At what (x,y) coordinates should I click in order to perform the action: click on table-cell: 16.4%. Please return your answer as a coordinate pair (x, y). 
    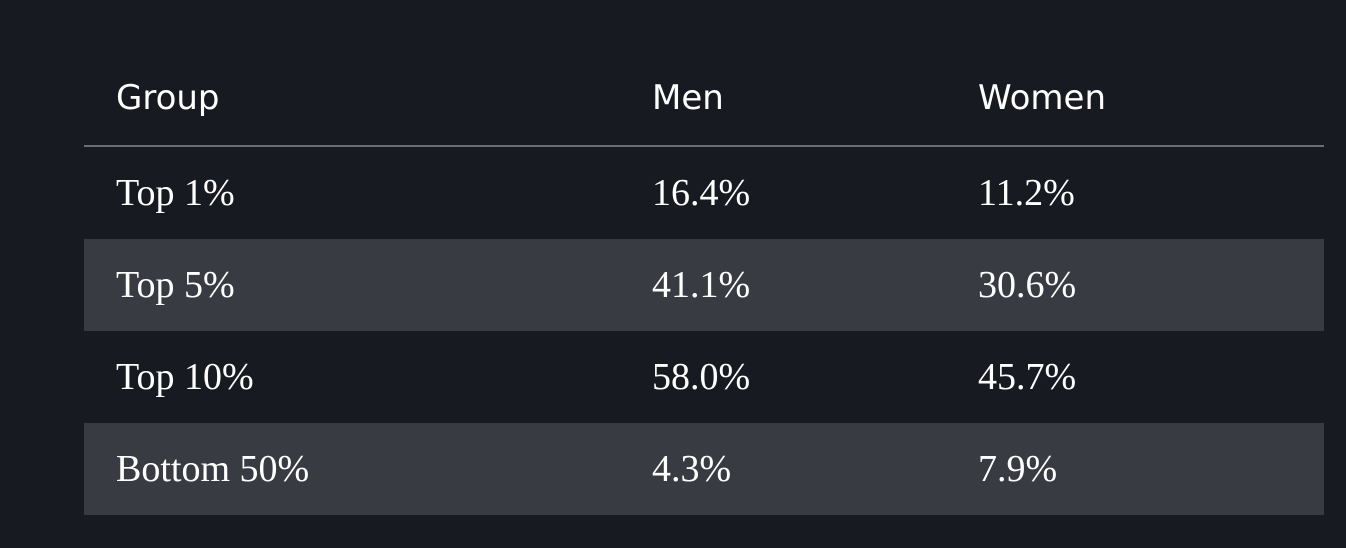
    Looking at the image, I should click on (701, 193).